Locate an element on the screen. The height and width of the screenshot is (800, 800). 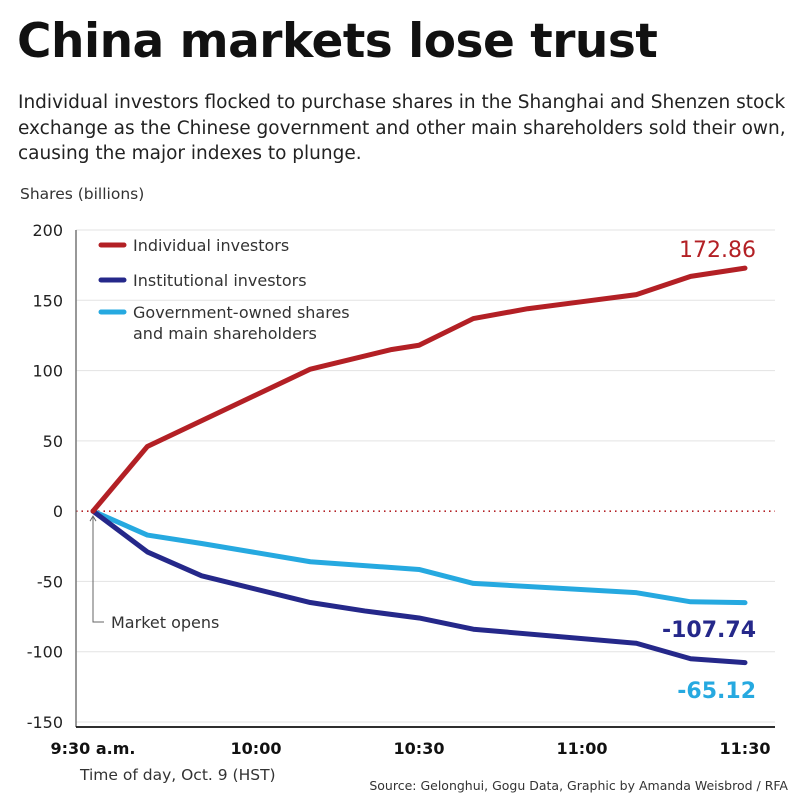
x-tick-label: 11:00 is located at coordinates (582, 748).